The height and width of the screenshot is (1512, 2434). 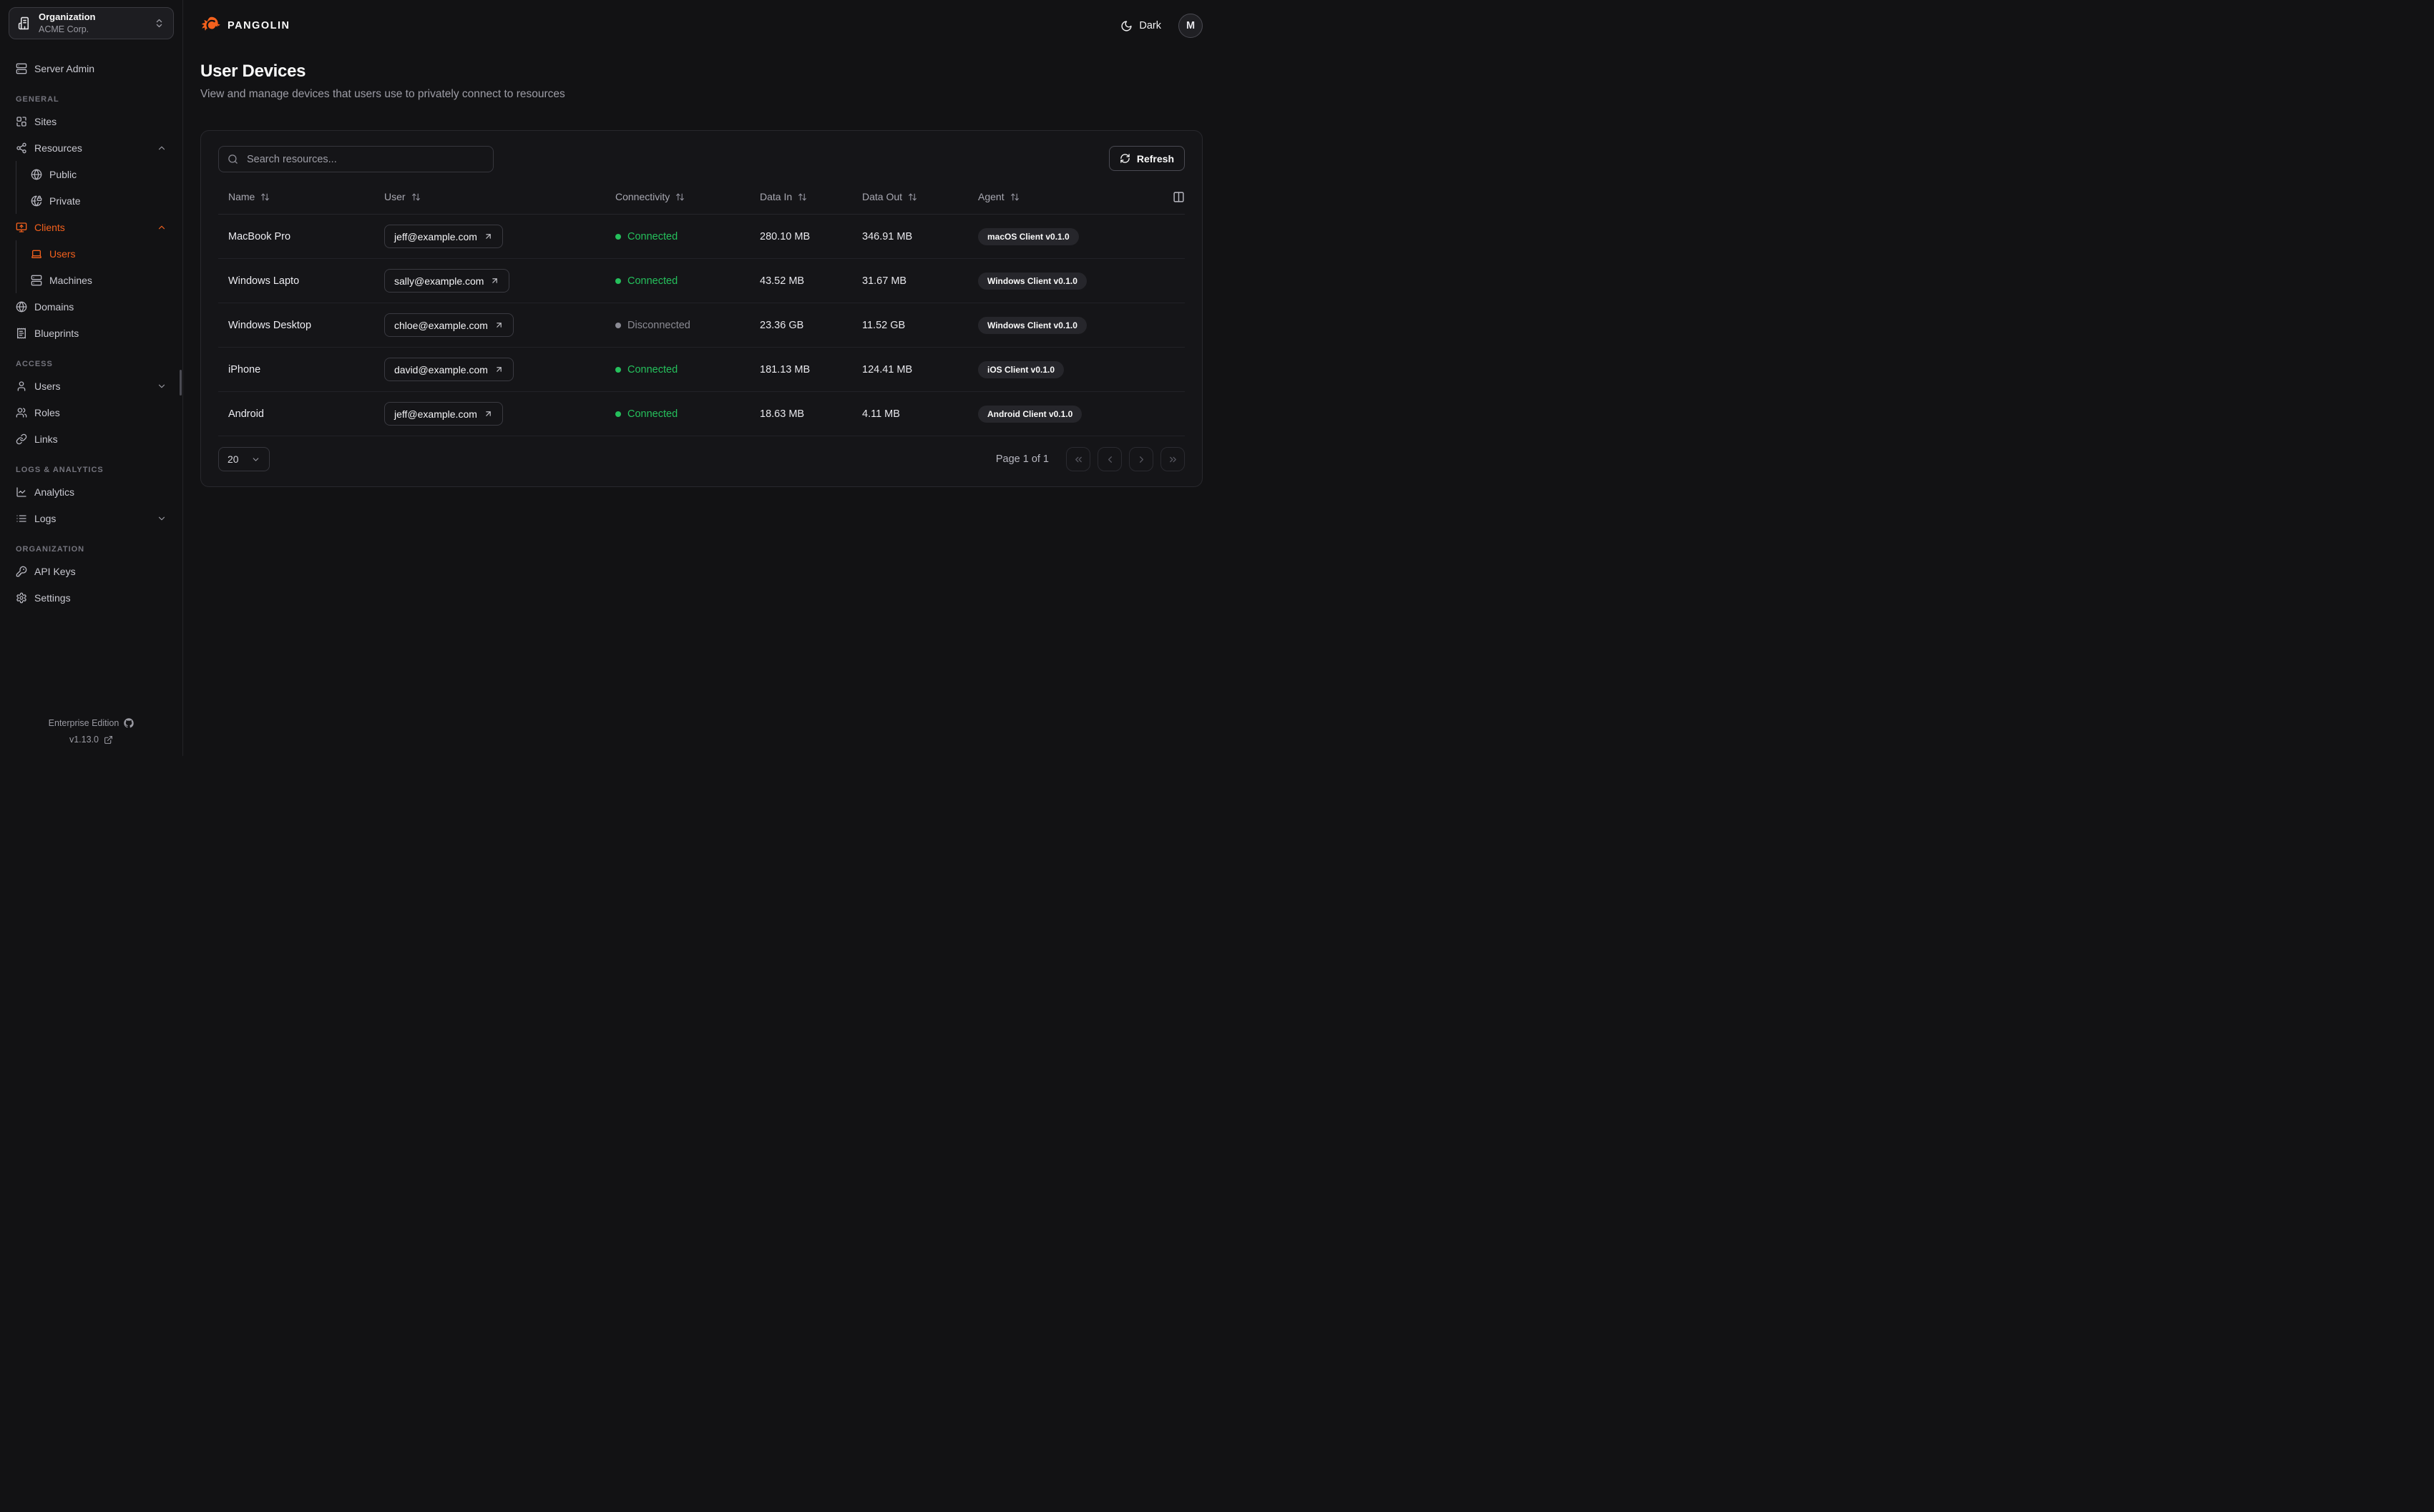 I want to click on sidebar-item-analytics: Analytics, so click(x=91, y=491).